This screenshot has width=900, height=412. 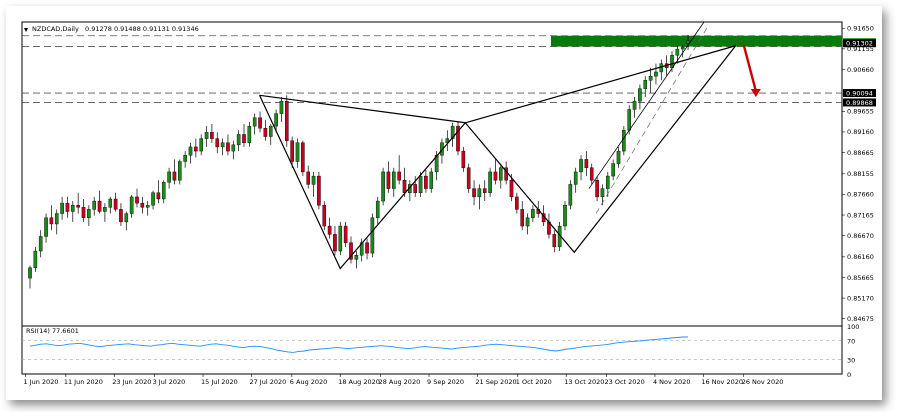 What do you see at coordinates (722, 382) in the screenshot?
I see `date-tick-label: 16 Nov 2020` at bounding box center [722, 382].